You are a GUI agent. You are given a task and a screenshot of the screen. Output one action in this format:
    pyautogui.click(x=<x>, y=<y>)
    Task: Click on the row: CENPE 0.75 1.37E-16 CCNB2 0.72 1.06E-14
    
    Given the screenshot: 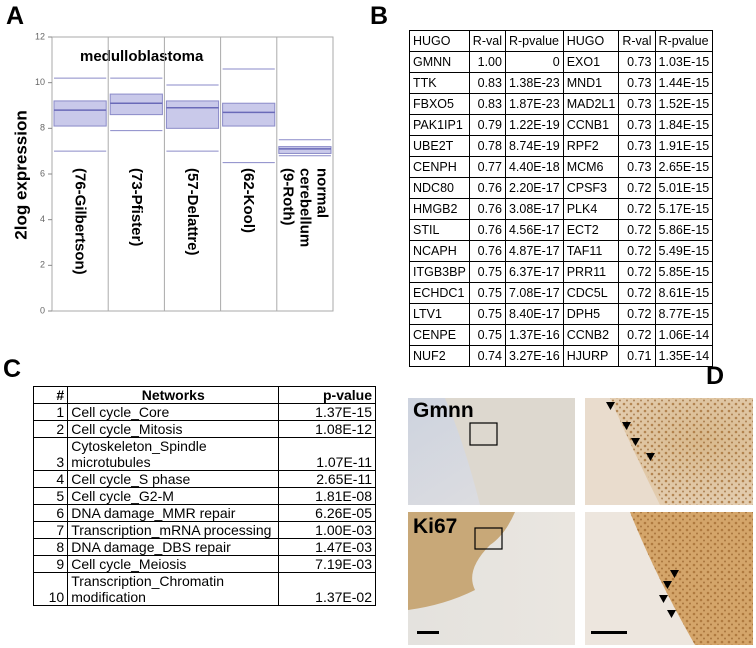 What is the action you would take?
    pyautogui.click(x=561, y=335)
    